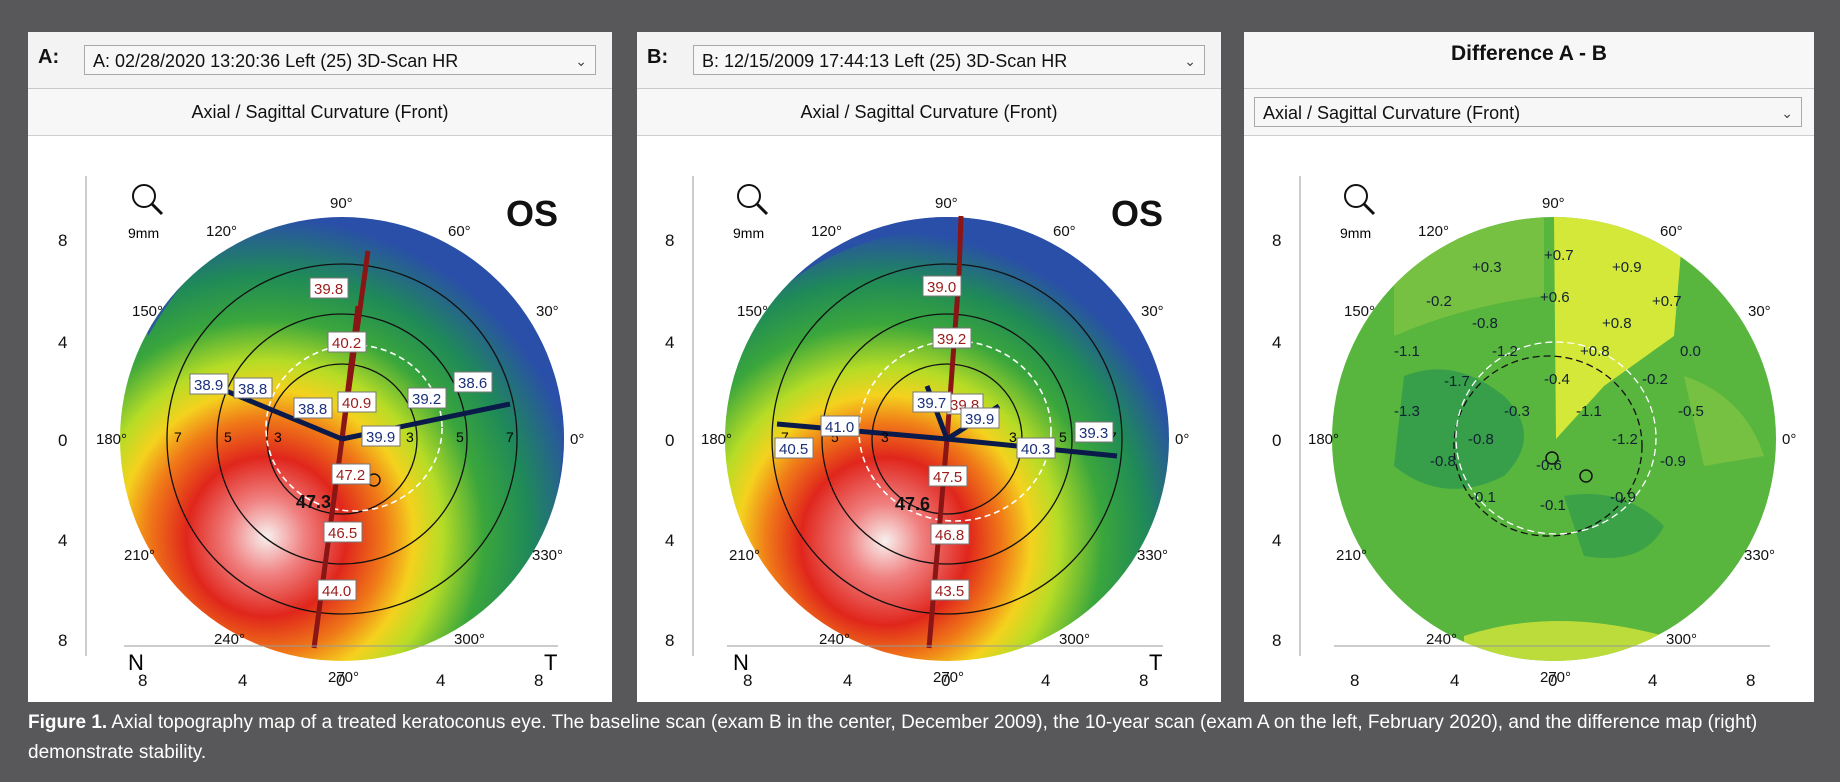 This screenshot has height=782, width=1840. Describe the element at coordinates (1441, 639) in the screenshot. I see `angle-label: 240°` at that location.